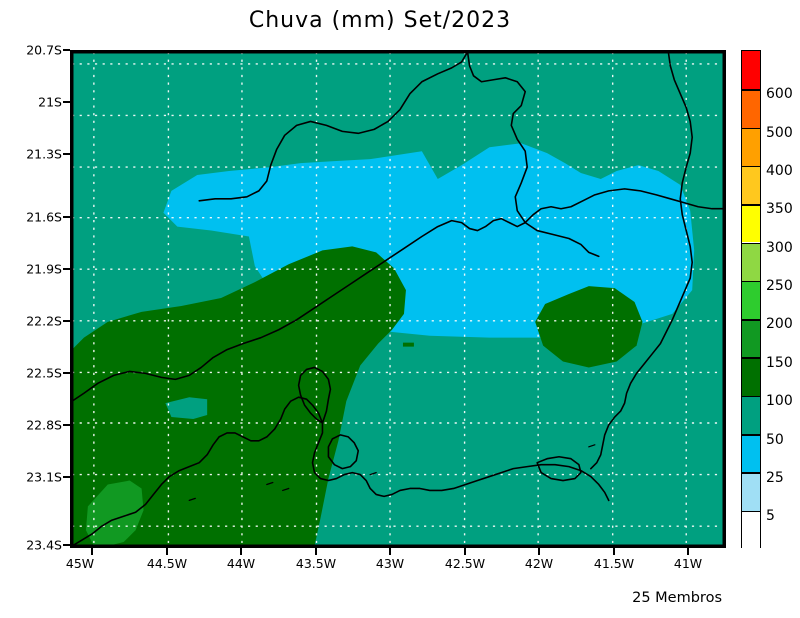 This screenshot has height=618, width=800. What do you see at coordinates (392, 473) in the screenshot?
I see `boundary-island-marks` at bounding box center [392, 473].